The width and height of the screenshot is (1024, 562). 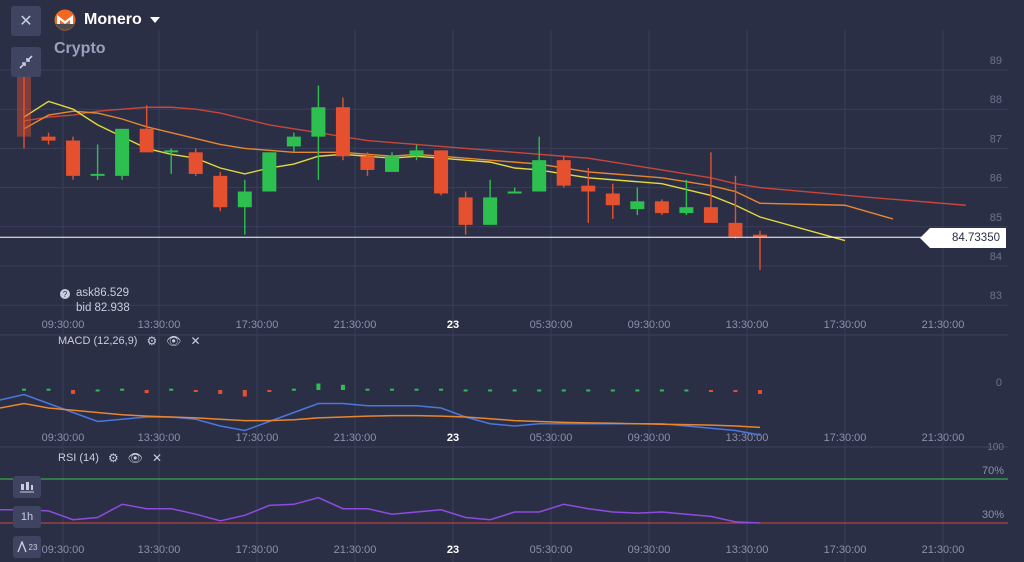 What do you see at coordinates (999, 383) in the screenshot?
I see `macd-zero-label: 0` at bounding box center [999, 383].